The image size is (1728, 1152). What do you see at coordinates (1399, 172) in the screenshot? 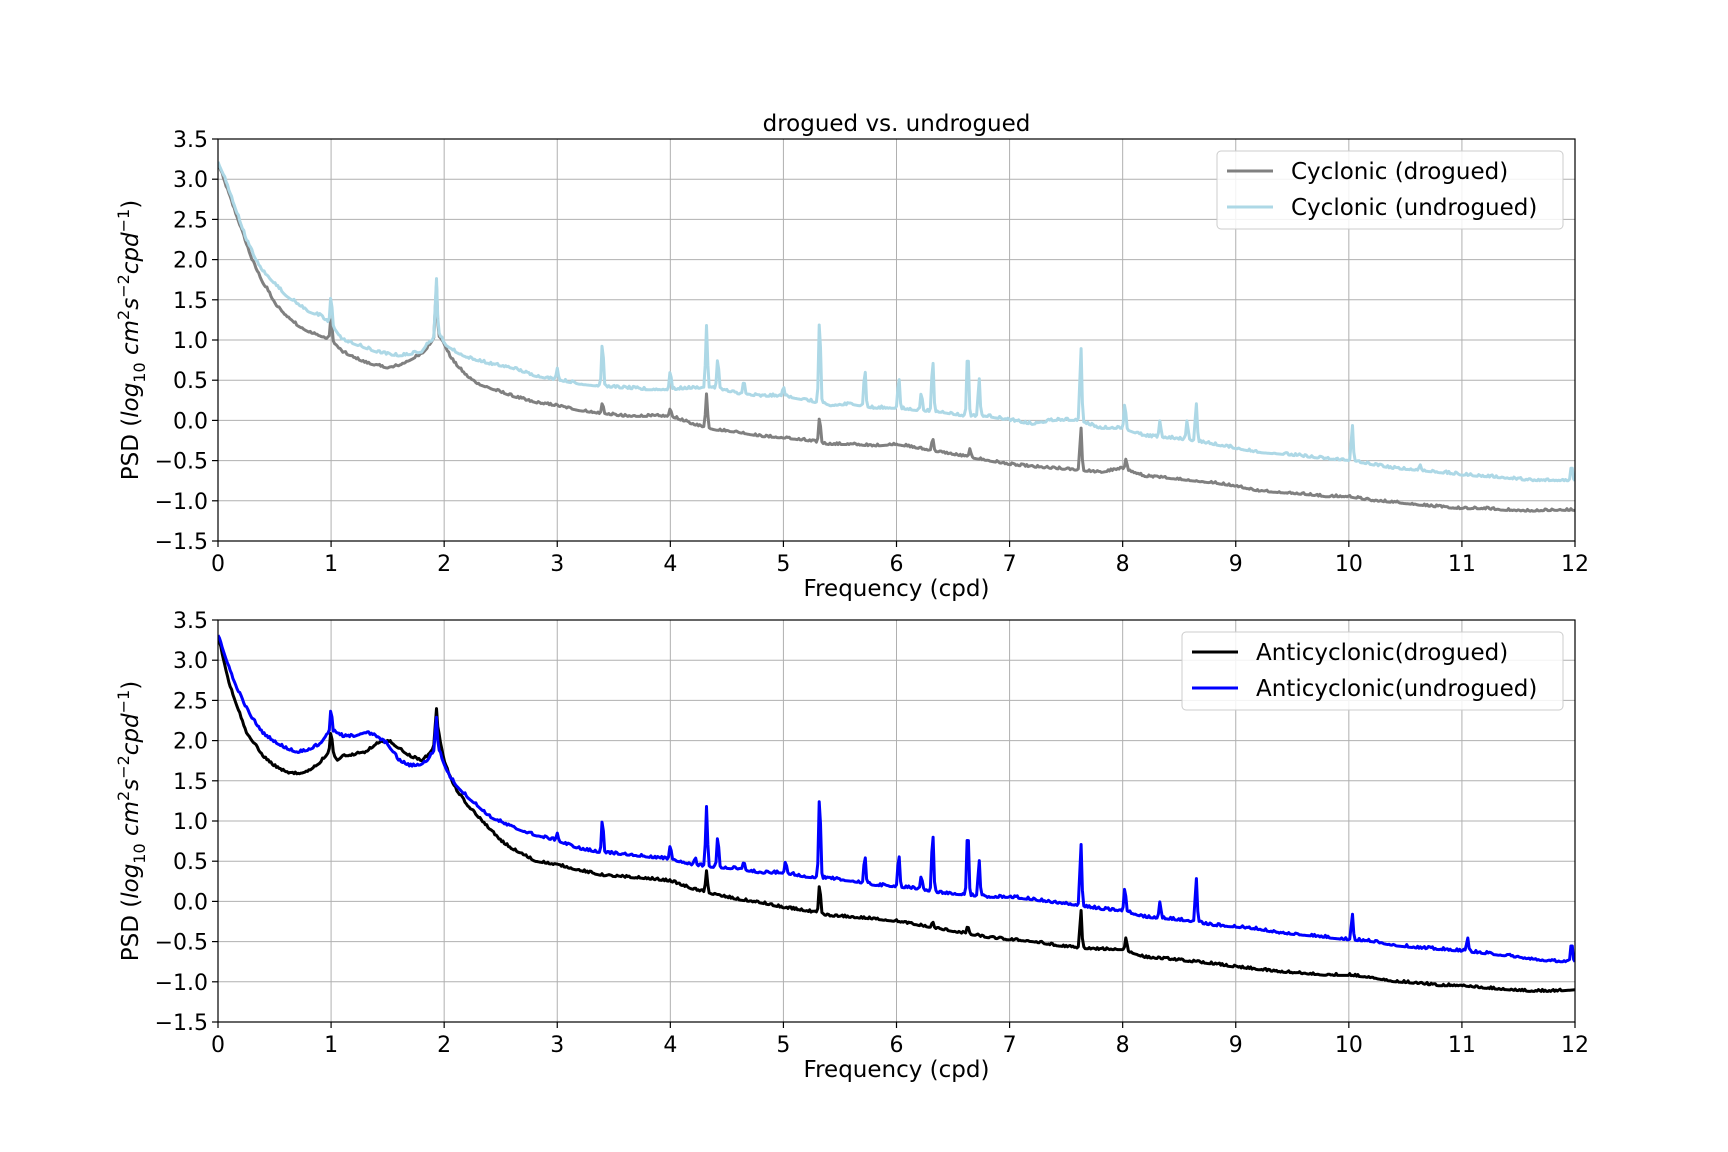
I see `legend-entry-label: Cyclonic (drogued)` at bounding box center [1399, 172].